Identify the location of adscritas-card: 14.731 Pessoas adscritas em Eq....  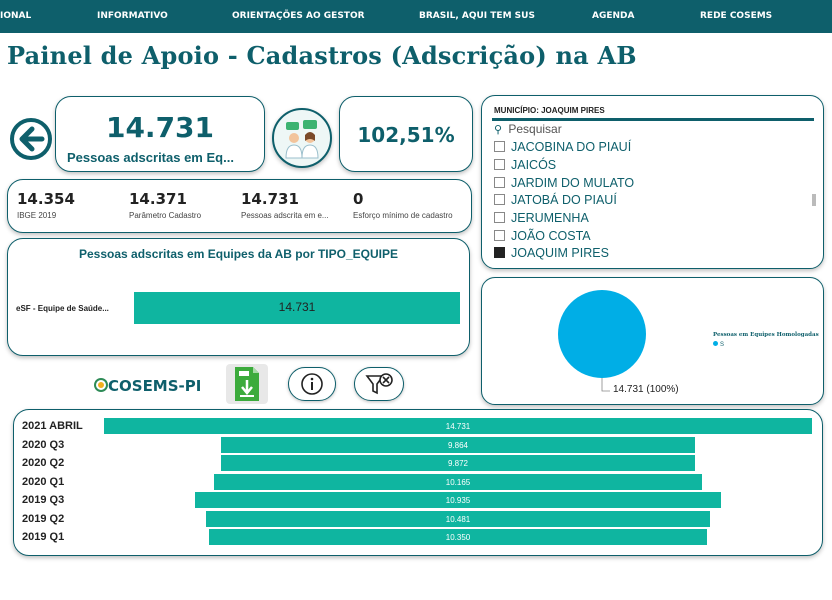
(160, 134).